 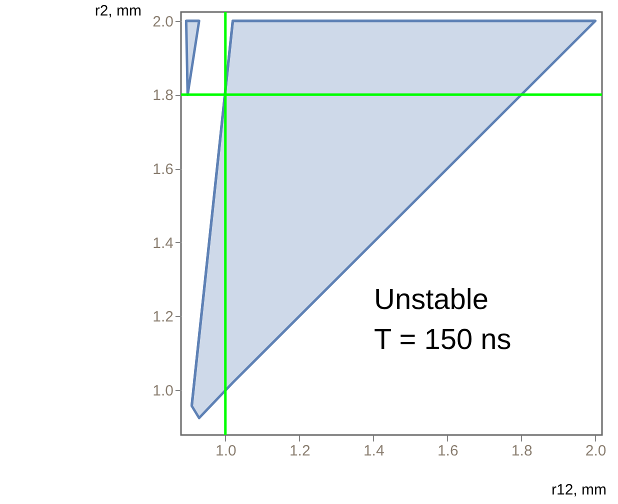 What do you see at coordinates (163, 95) in the screenshot?
I see `y-tick-label: 1.8` at bounding box center [163, 95].